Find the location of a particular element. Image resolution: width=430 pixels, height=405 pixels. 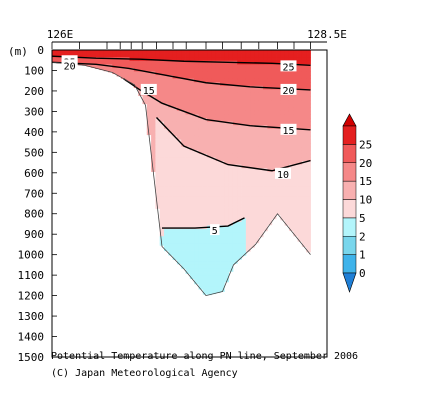

contour-label: 15 is located at coordinates (149, 91).